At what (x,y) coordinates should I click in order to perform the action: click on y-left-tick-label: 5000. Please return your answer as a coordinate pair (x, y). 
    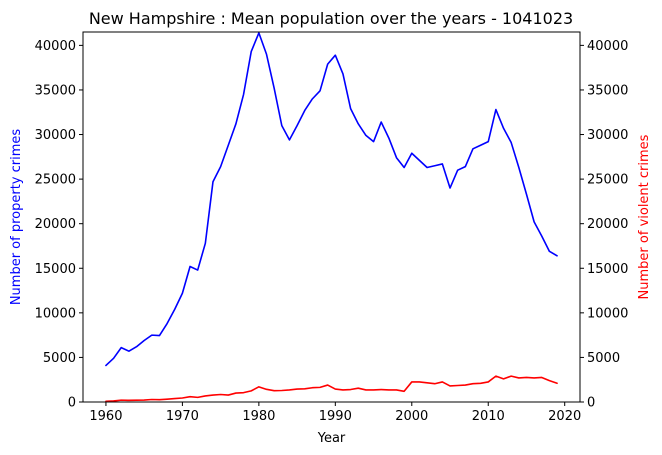
    Looking at the image, I should click on (59, 358).